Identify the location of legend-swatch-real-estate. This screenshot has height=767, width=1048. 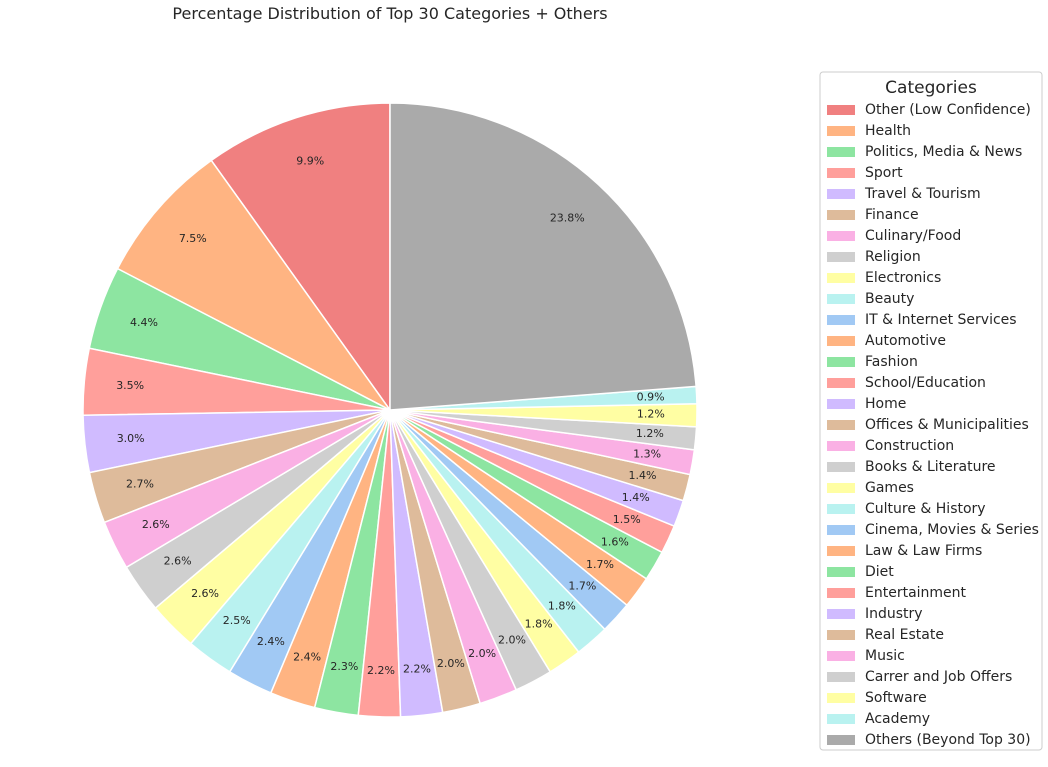
(841, 635).